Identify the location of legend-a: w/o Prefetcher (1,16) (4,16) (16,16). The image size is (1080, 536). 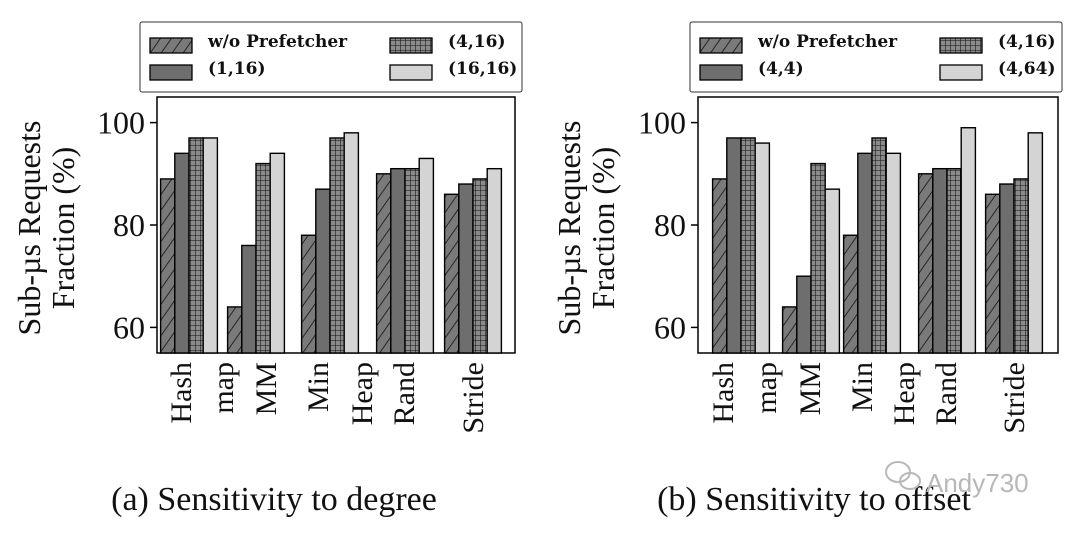
(331, 57).